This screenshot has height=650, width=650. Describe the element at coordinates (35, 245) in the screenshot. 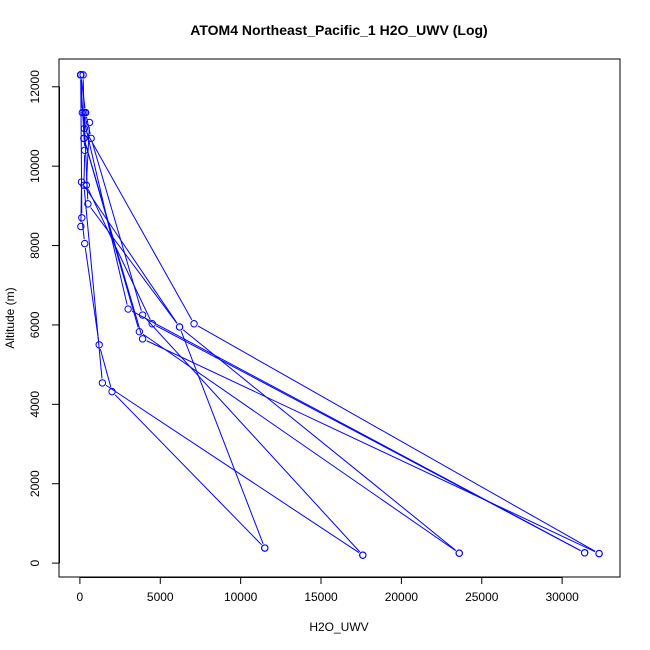

I see `y-tick-label: 8000` at that location.